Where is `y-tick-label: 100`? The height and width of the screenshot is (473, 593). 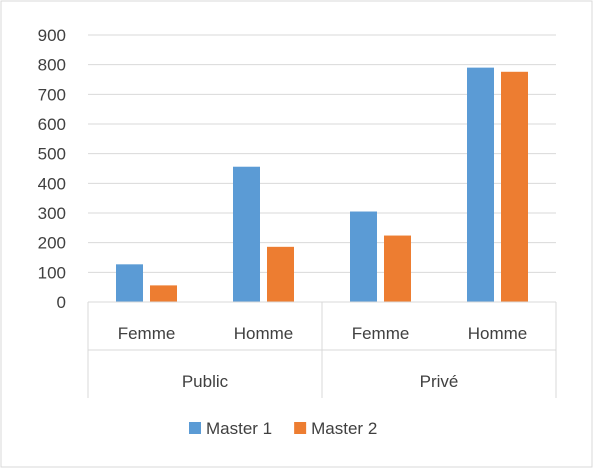 y-tick-label: 100 is located at coordinates (52, 272).